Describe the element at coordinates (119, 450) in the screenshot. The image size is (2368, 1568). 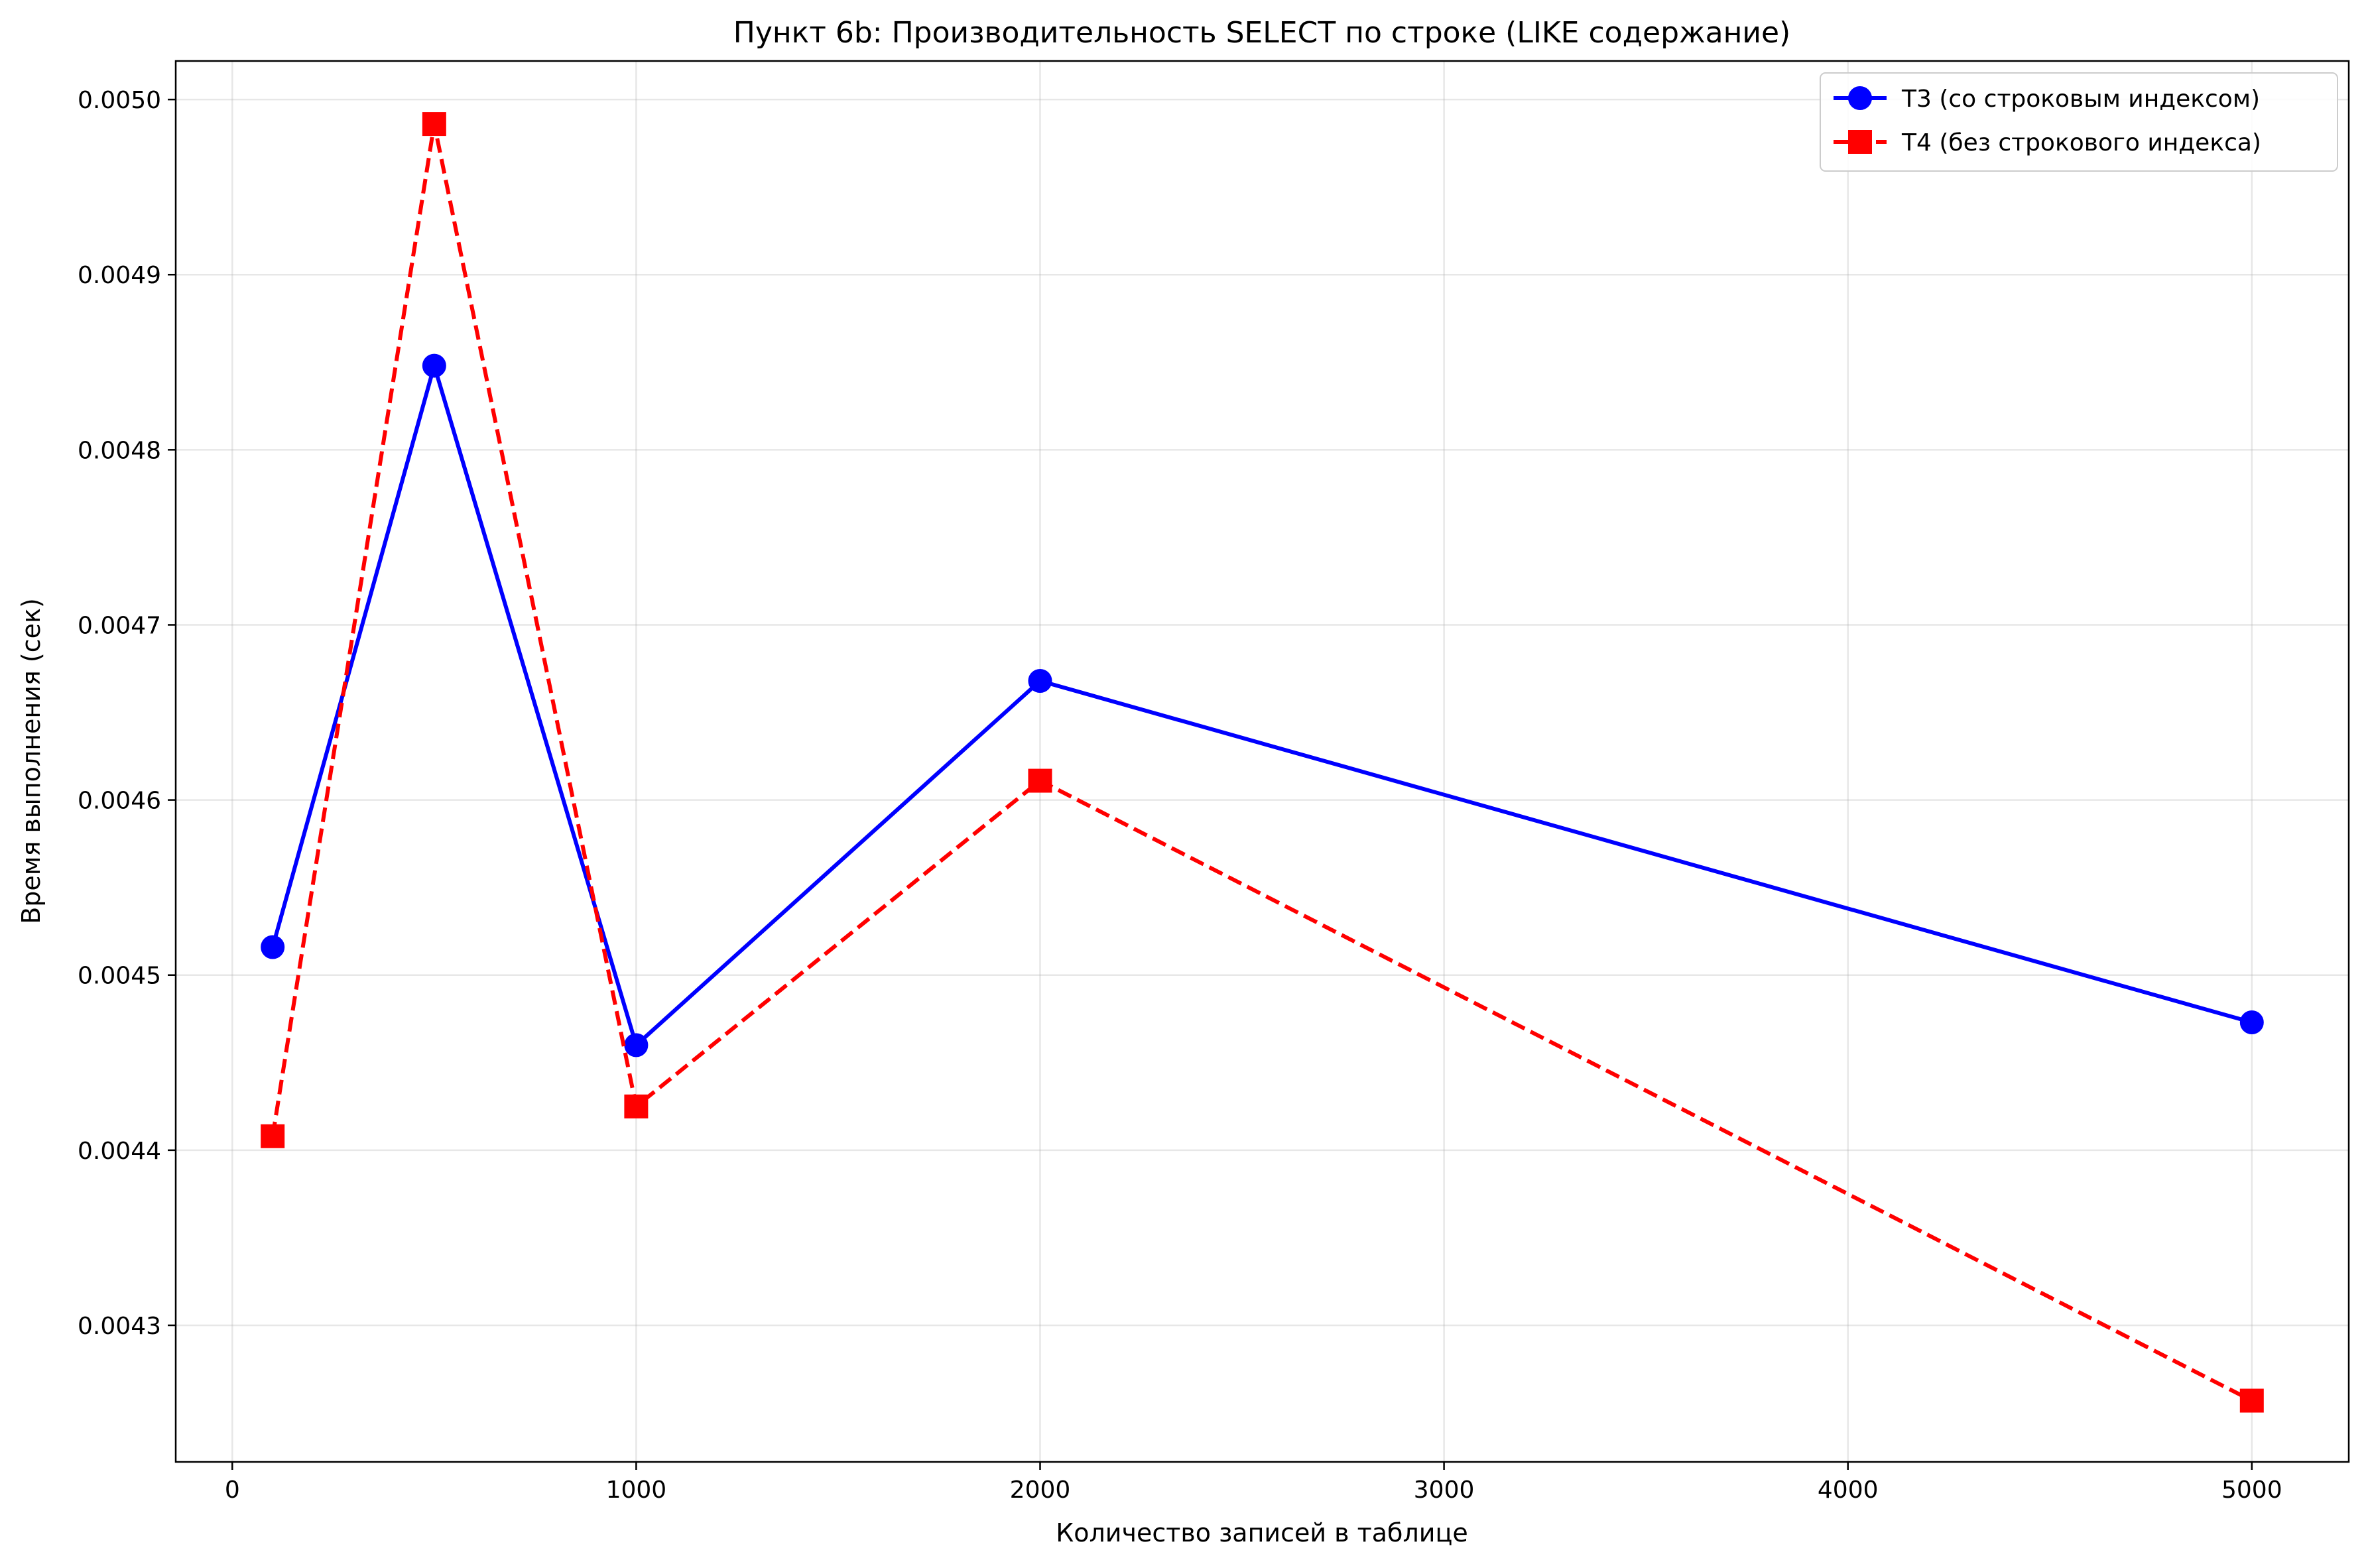
I see `y-tick-label: 0.0048` at that location.